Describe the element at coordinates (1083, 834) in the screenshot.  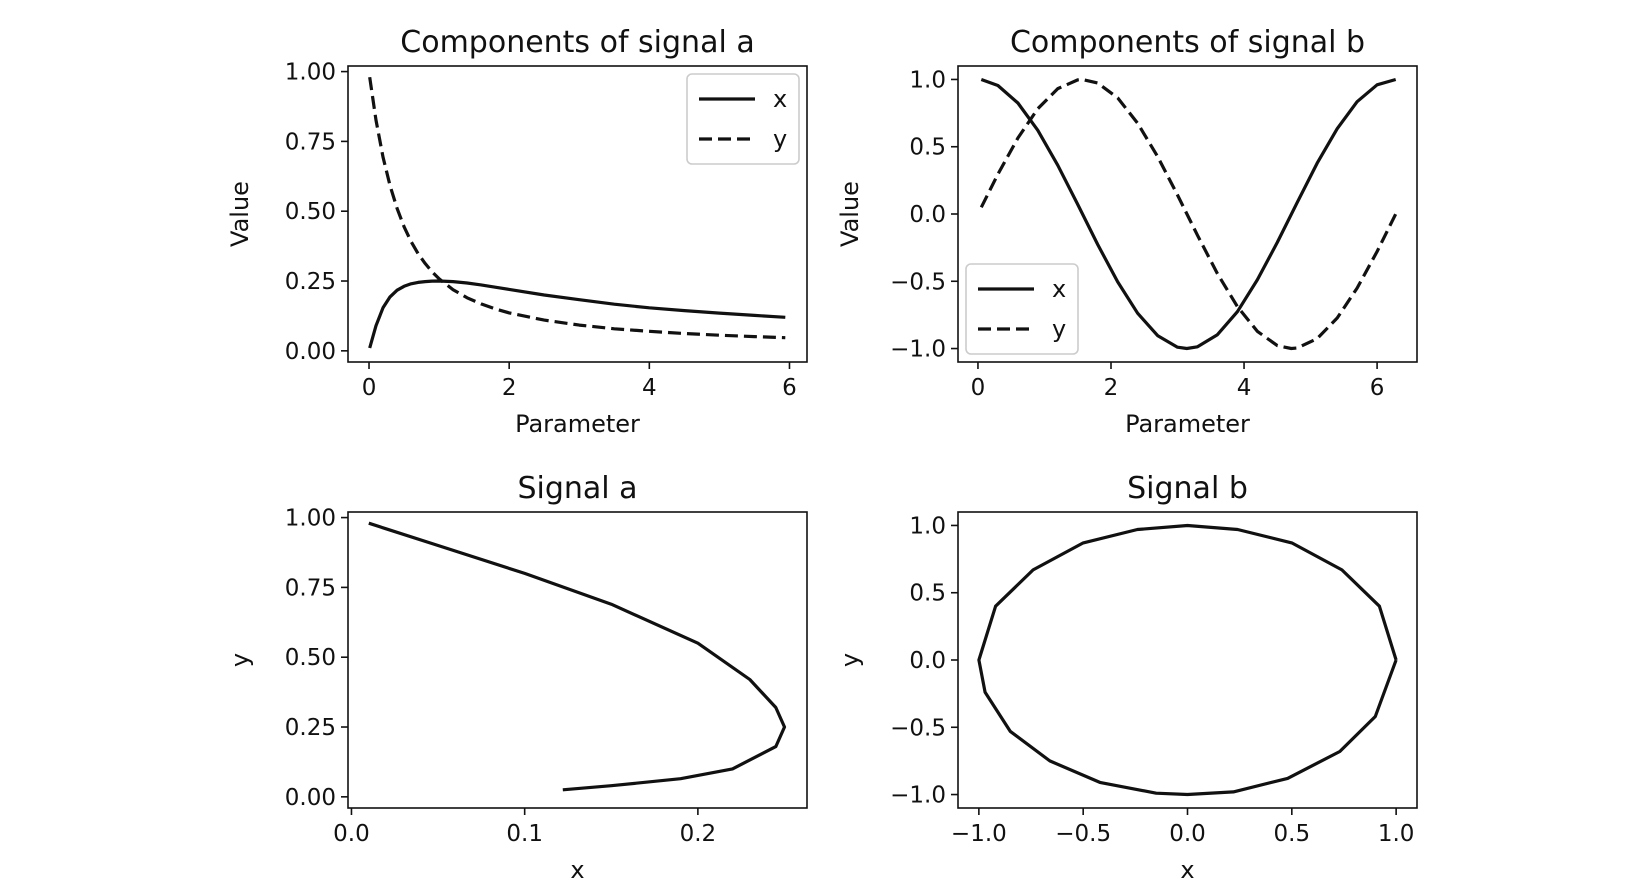
I see `x-tick-label: −0.5` at that location.